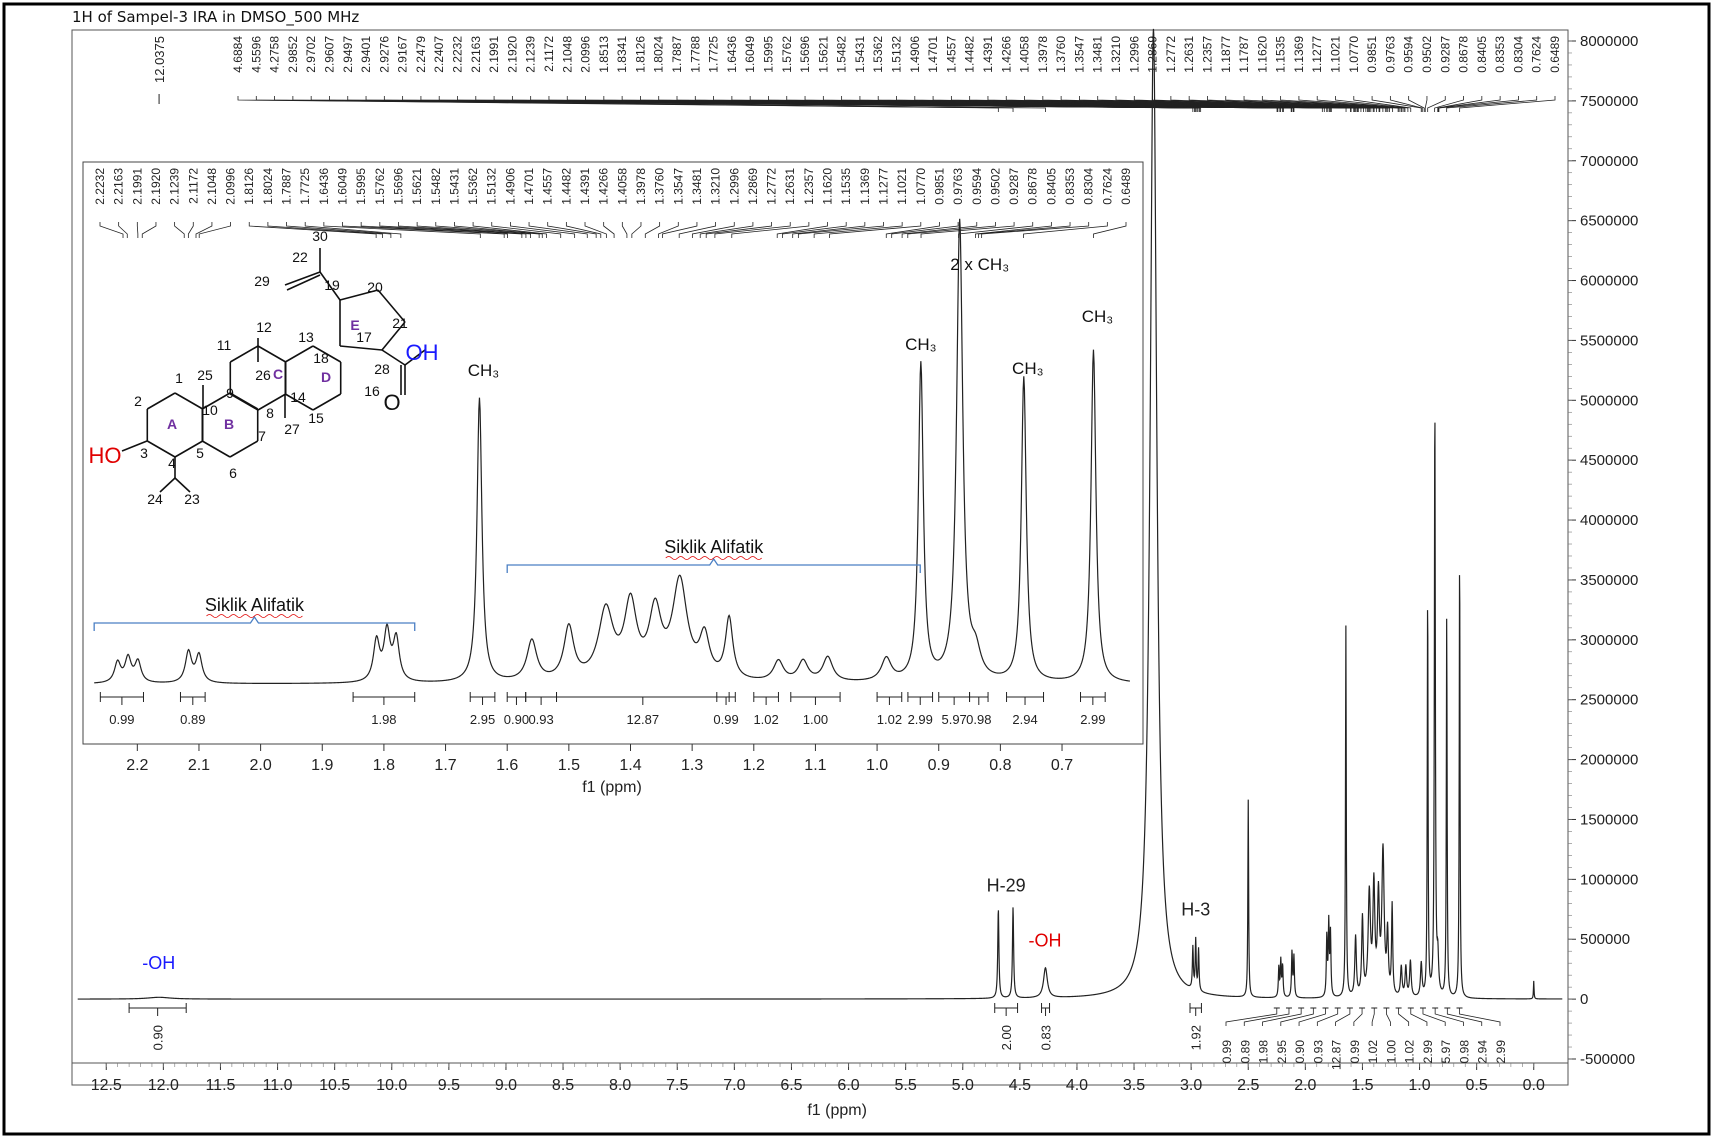 Image resolution: width=1713 pixels, height=1138 pixels. I want to click on y-tick-label: 1000000, so click(1609, 879).